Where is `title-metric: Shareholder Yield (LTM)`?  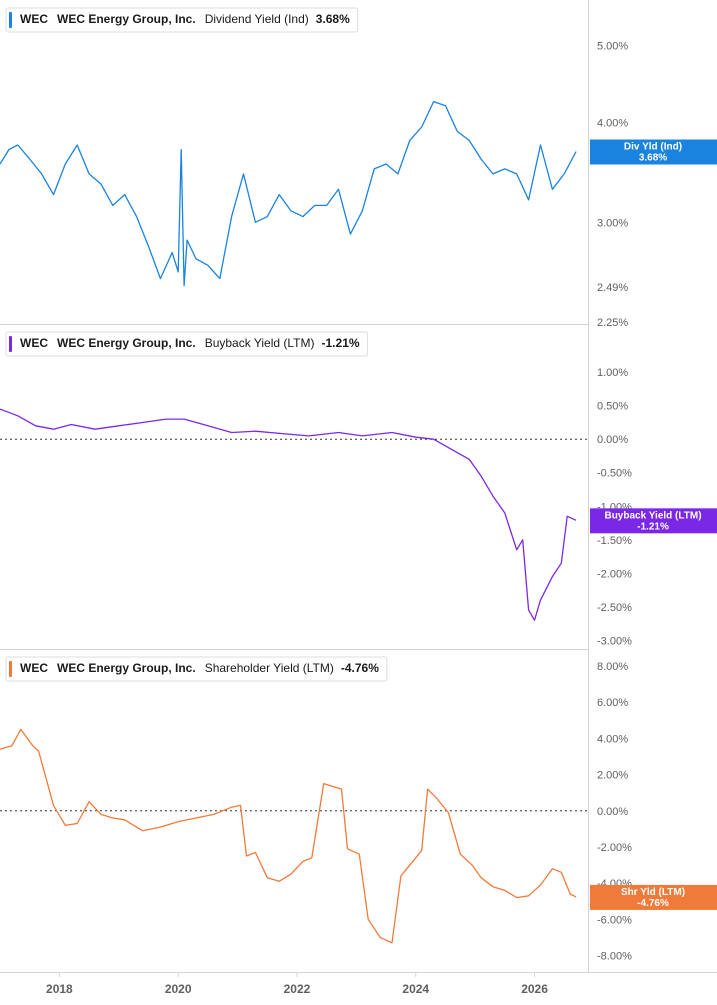
title-metric: Shareholder Yield (LTM) is located at coordinates (269, 668).